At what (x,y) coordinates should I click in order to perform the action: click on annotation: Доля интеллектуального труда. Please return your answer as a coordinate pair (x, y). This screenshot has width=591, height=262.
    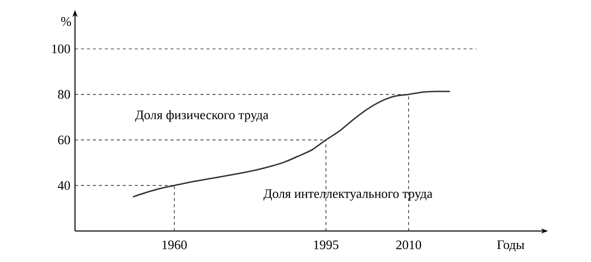
    Looking at the image, I should click on (348, 195).